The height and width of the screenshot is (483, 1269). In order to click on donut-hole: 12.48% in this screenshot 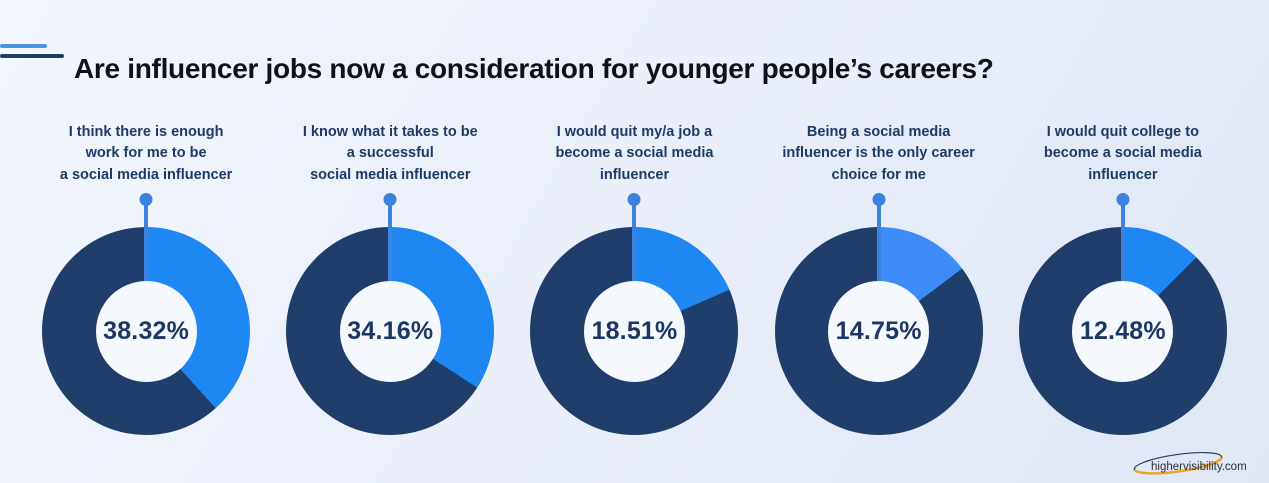, I will do `click(1123, 331)`.